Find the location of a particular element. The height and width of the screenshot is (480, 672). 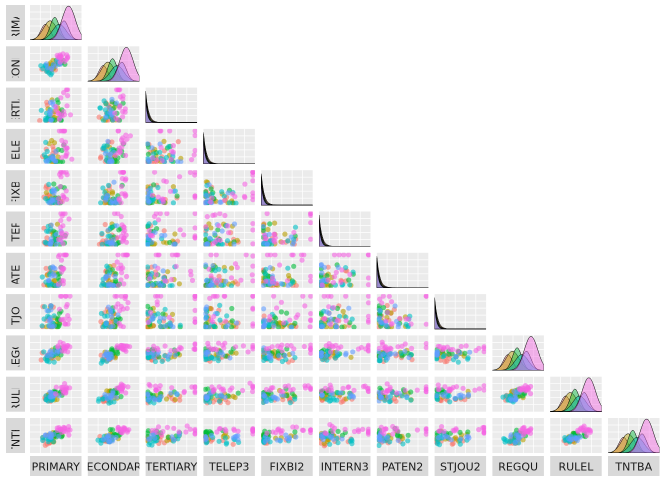

row-strip-intern3: INTERN3 is located at coordinates (15, 229).